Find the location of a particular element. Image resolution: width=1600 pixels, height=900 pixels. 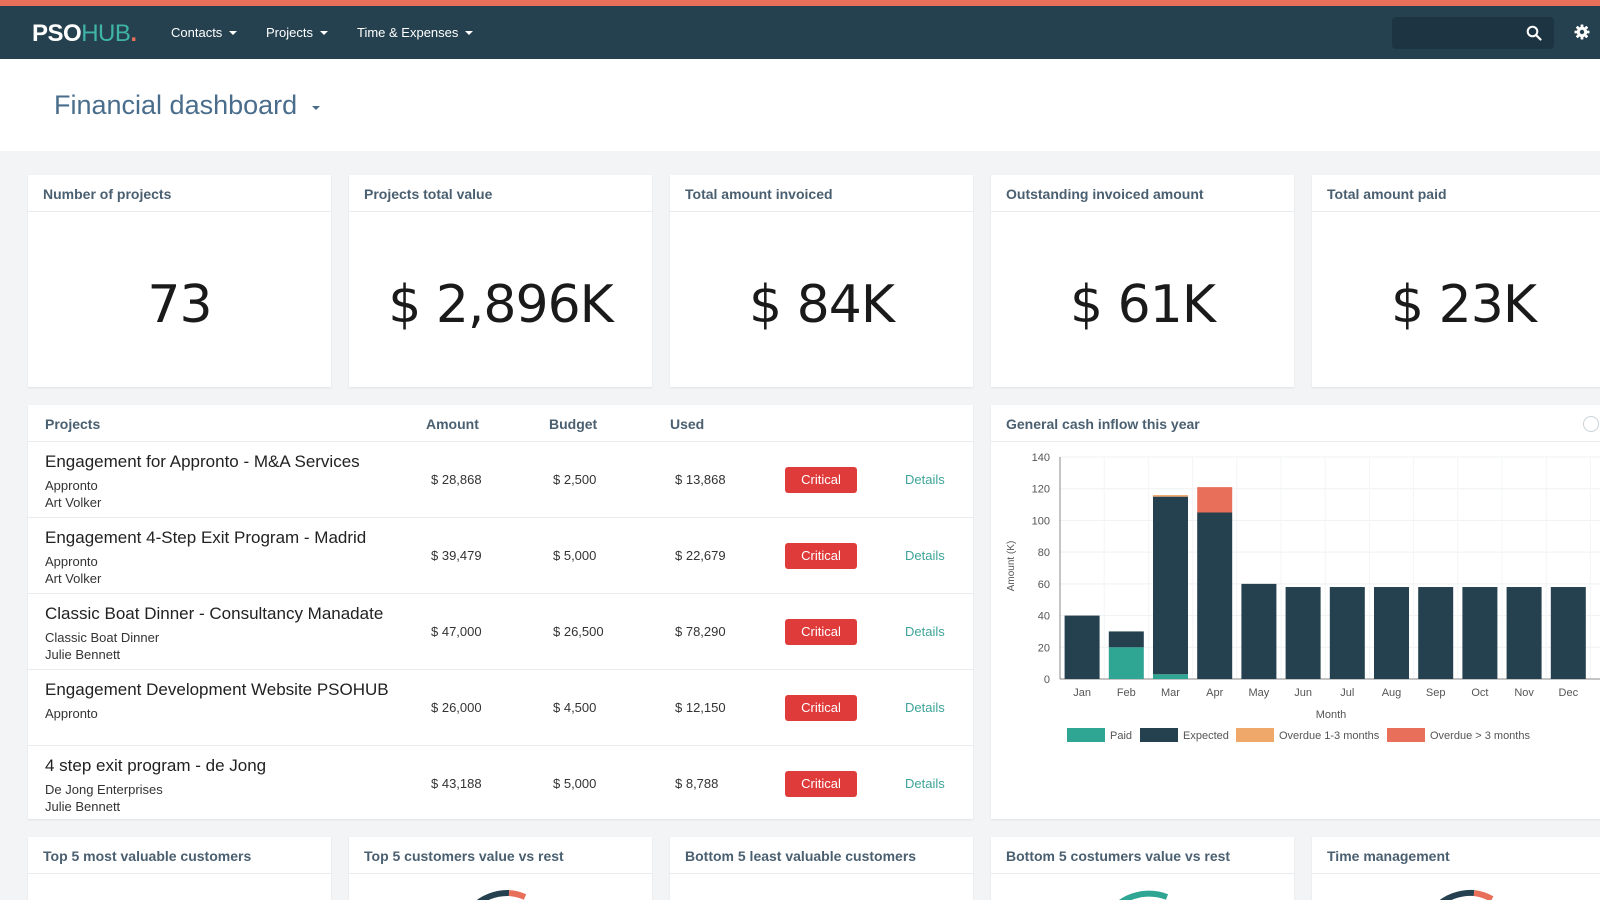

nav-contacts: Contacts is located at coordinates (204, 32).